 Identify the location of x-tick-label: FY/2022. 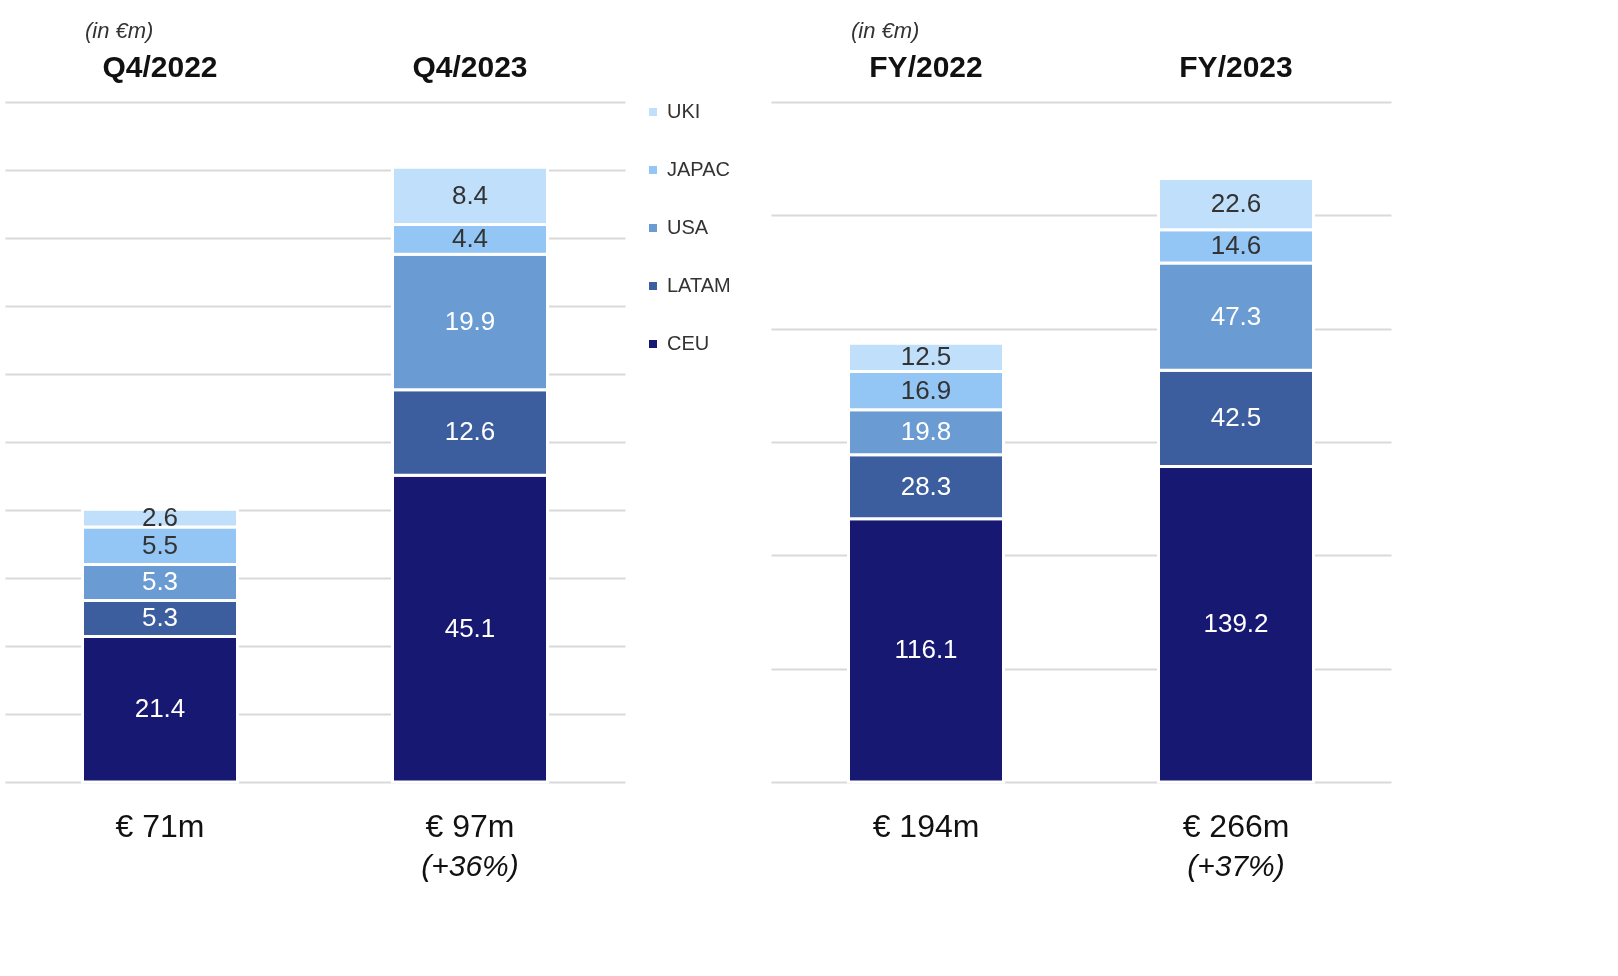
(926, 66).